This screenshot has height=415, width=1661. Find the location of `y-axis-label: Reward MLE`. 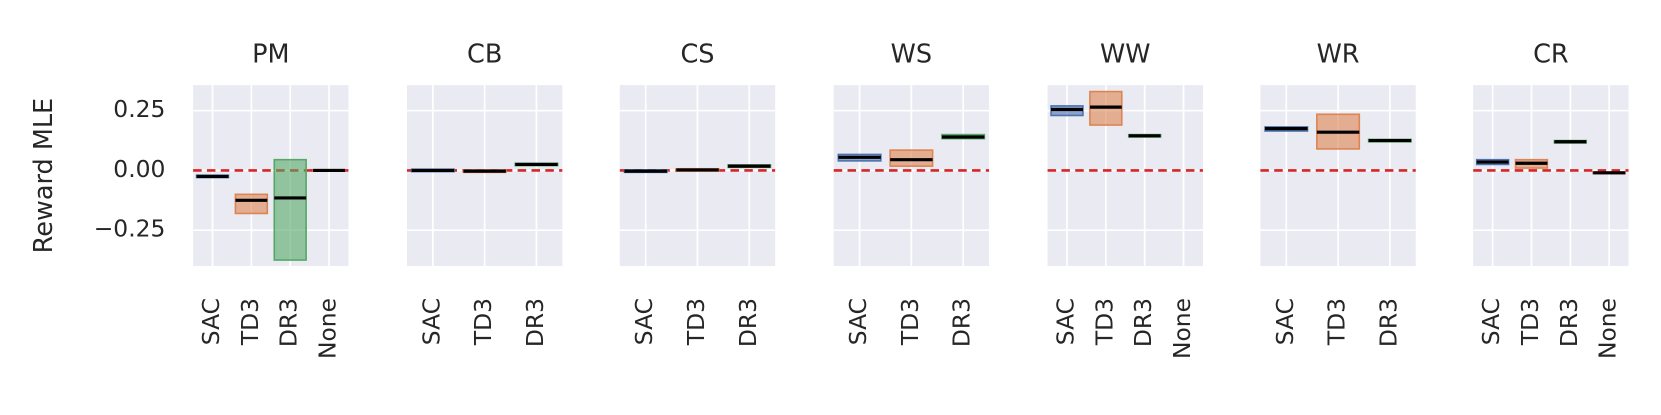

y-axis-label: Reward MLE is located at coordinates (44, 176).